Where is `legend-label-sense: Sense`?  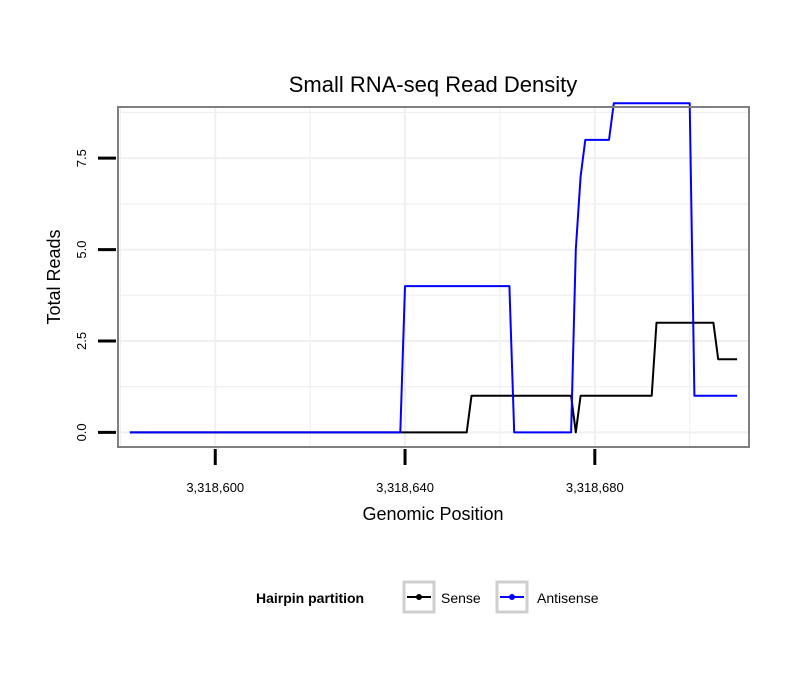
legend-label-sense: Sense is located at coordinates (461, 598).